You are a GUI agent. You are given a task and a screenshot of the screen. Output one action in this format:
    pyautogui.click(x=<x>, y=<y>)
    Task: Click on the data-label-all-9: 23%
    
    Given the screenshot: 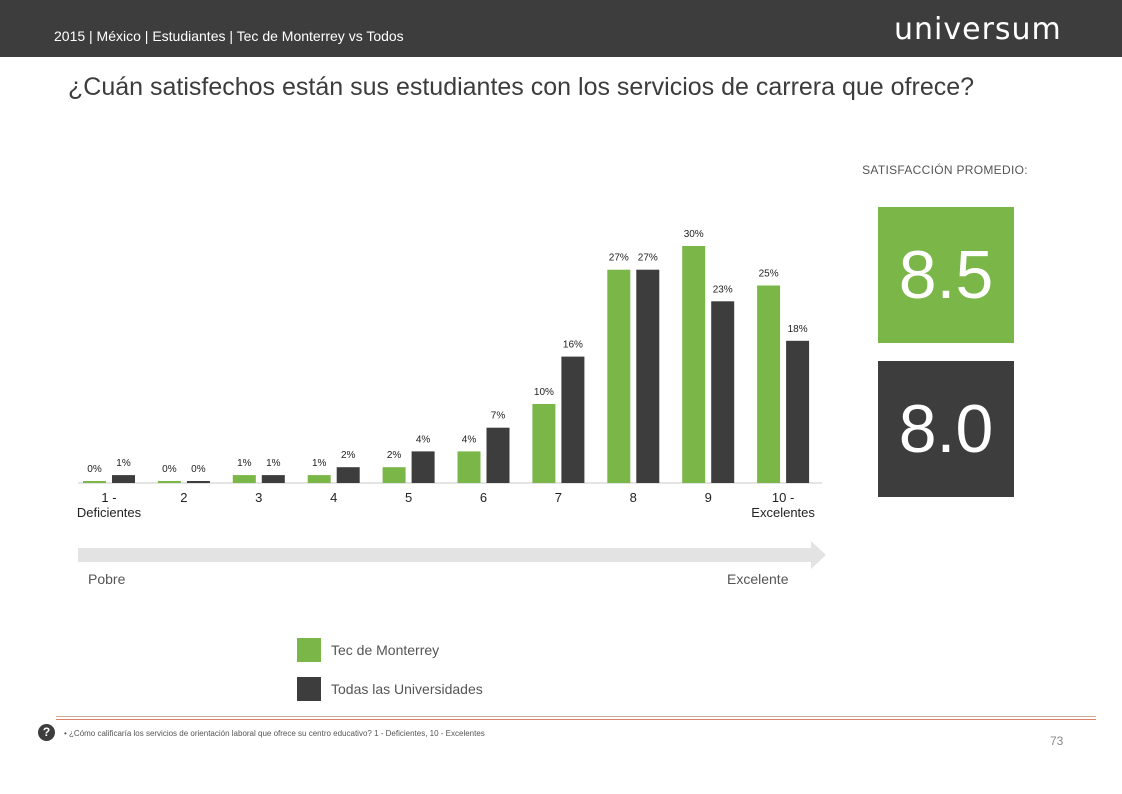 What is the action you would take?
    pyautogui.click(x=723, y=289)
    